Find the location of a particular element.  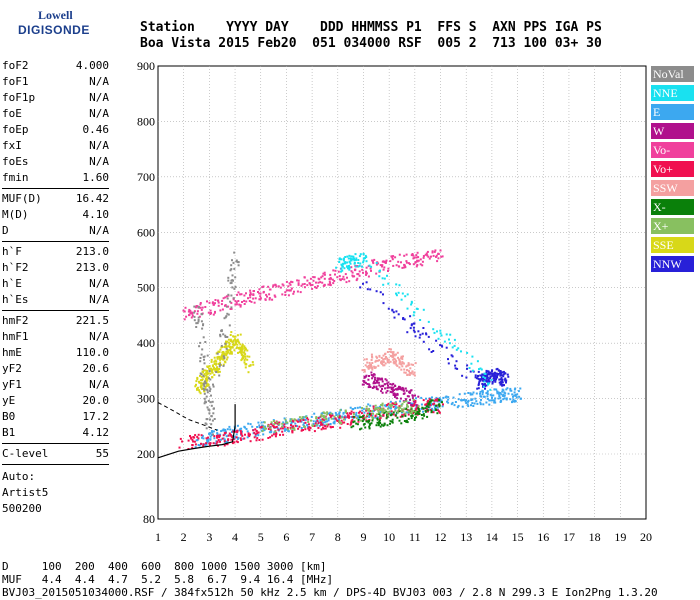

series-vo- is located at coordinates (311, 423).